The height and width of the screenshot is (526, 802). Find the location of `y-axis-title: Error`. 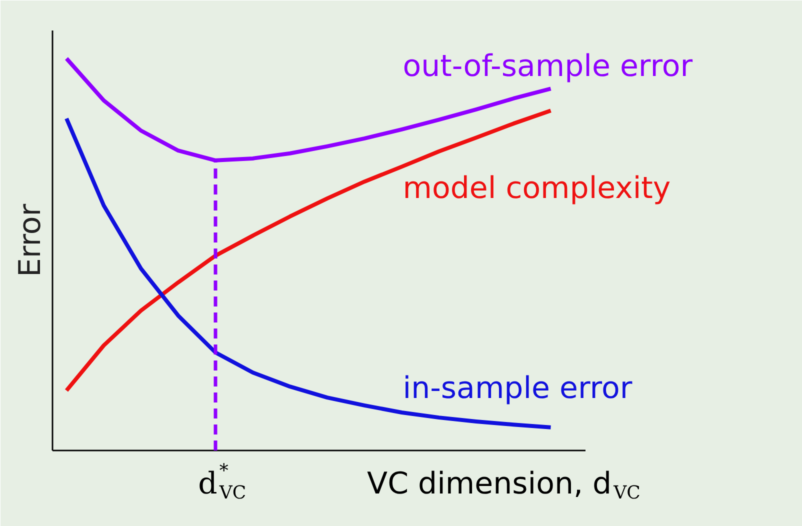

y-axis-title: Error is located at coordinates (30, 240).